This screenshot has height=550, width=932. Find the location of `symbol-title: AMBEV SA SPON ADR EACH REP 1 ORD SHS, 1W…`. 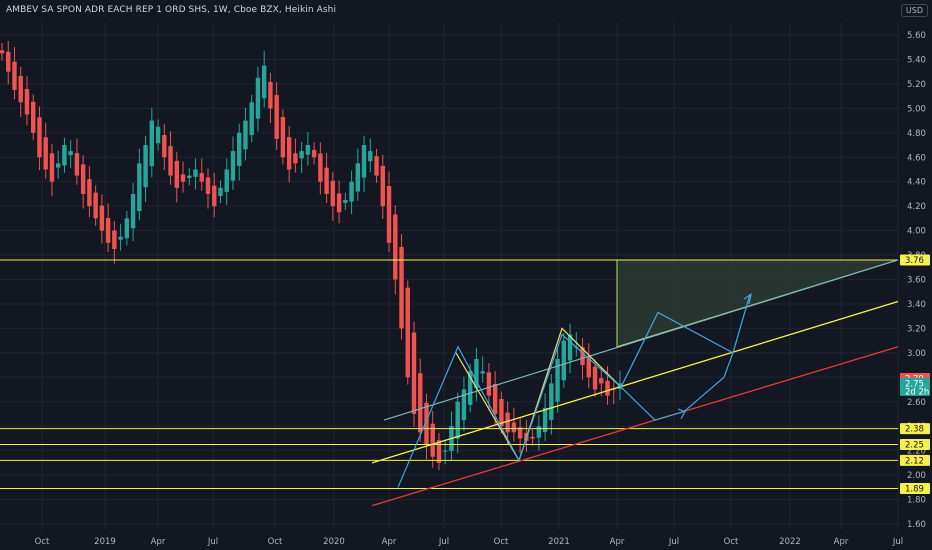

symbol-title: AMBEV SA SPON ADR EACH REP 1 ORD SHS, 1W… is located at coordinates (171, 10).